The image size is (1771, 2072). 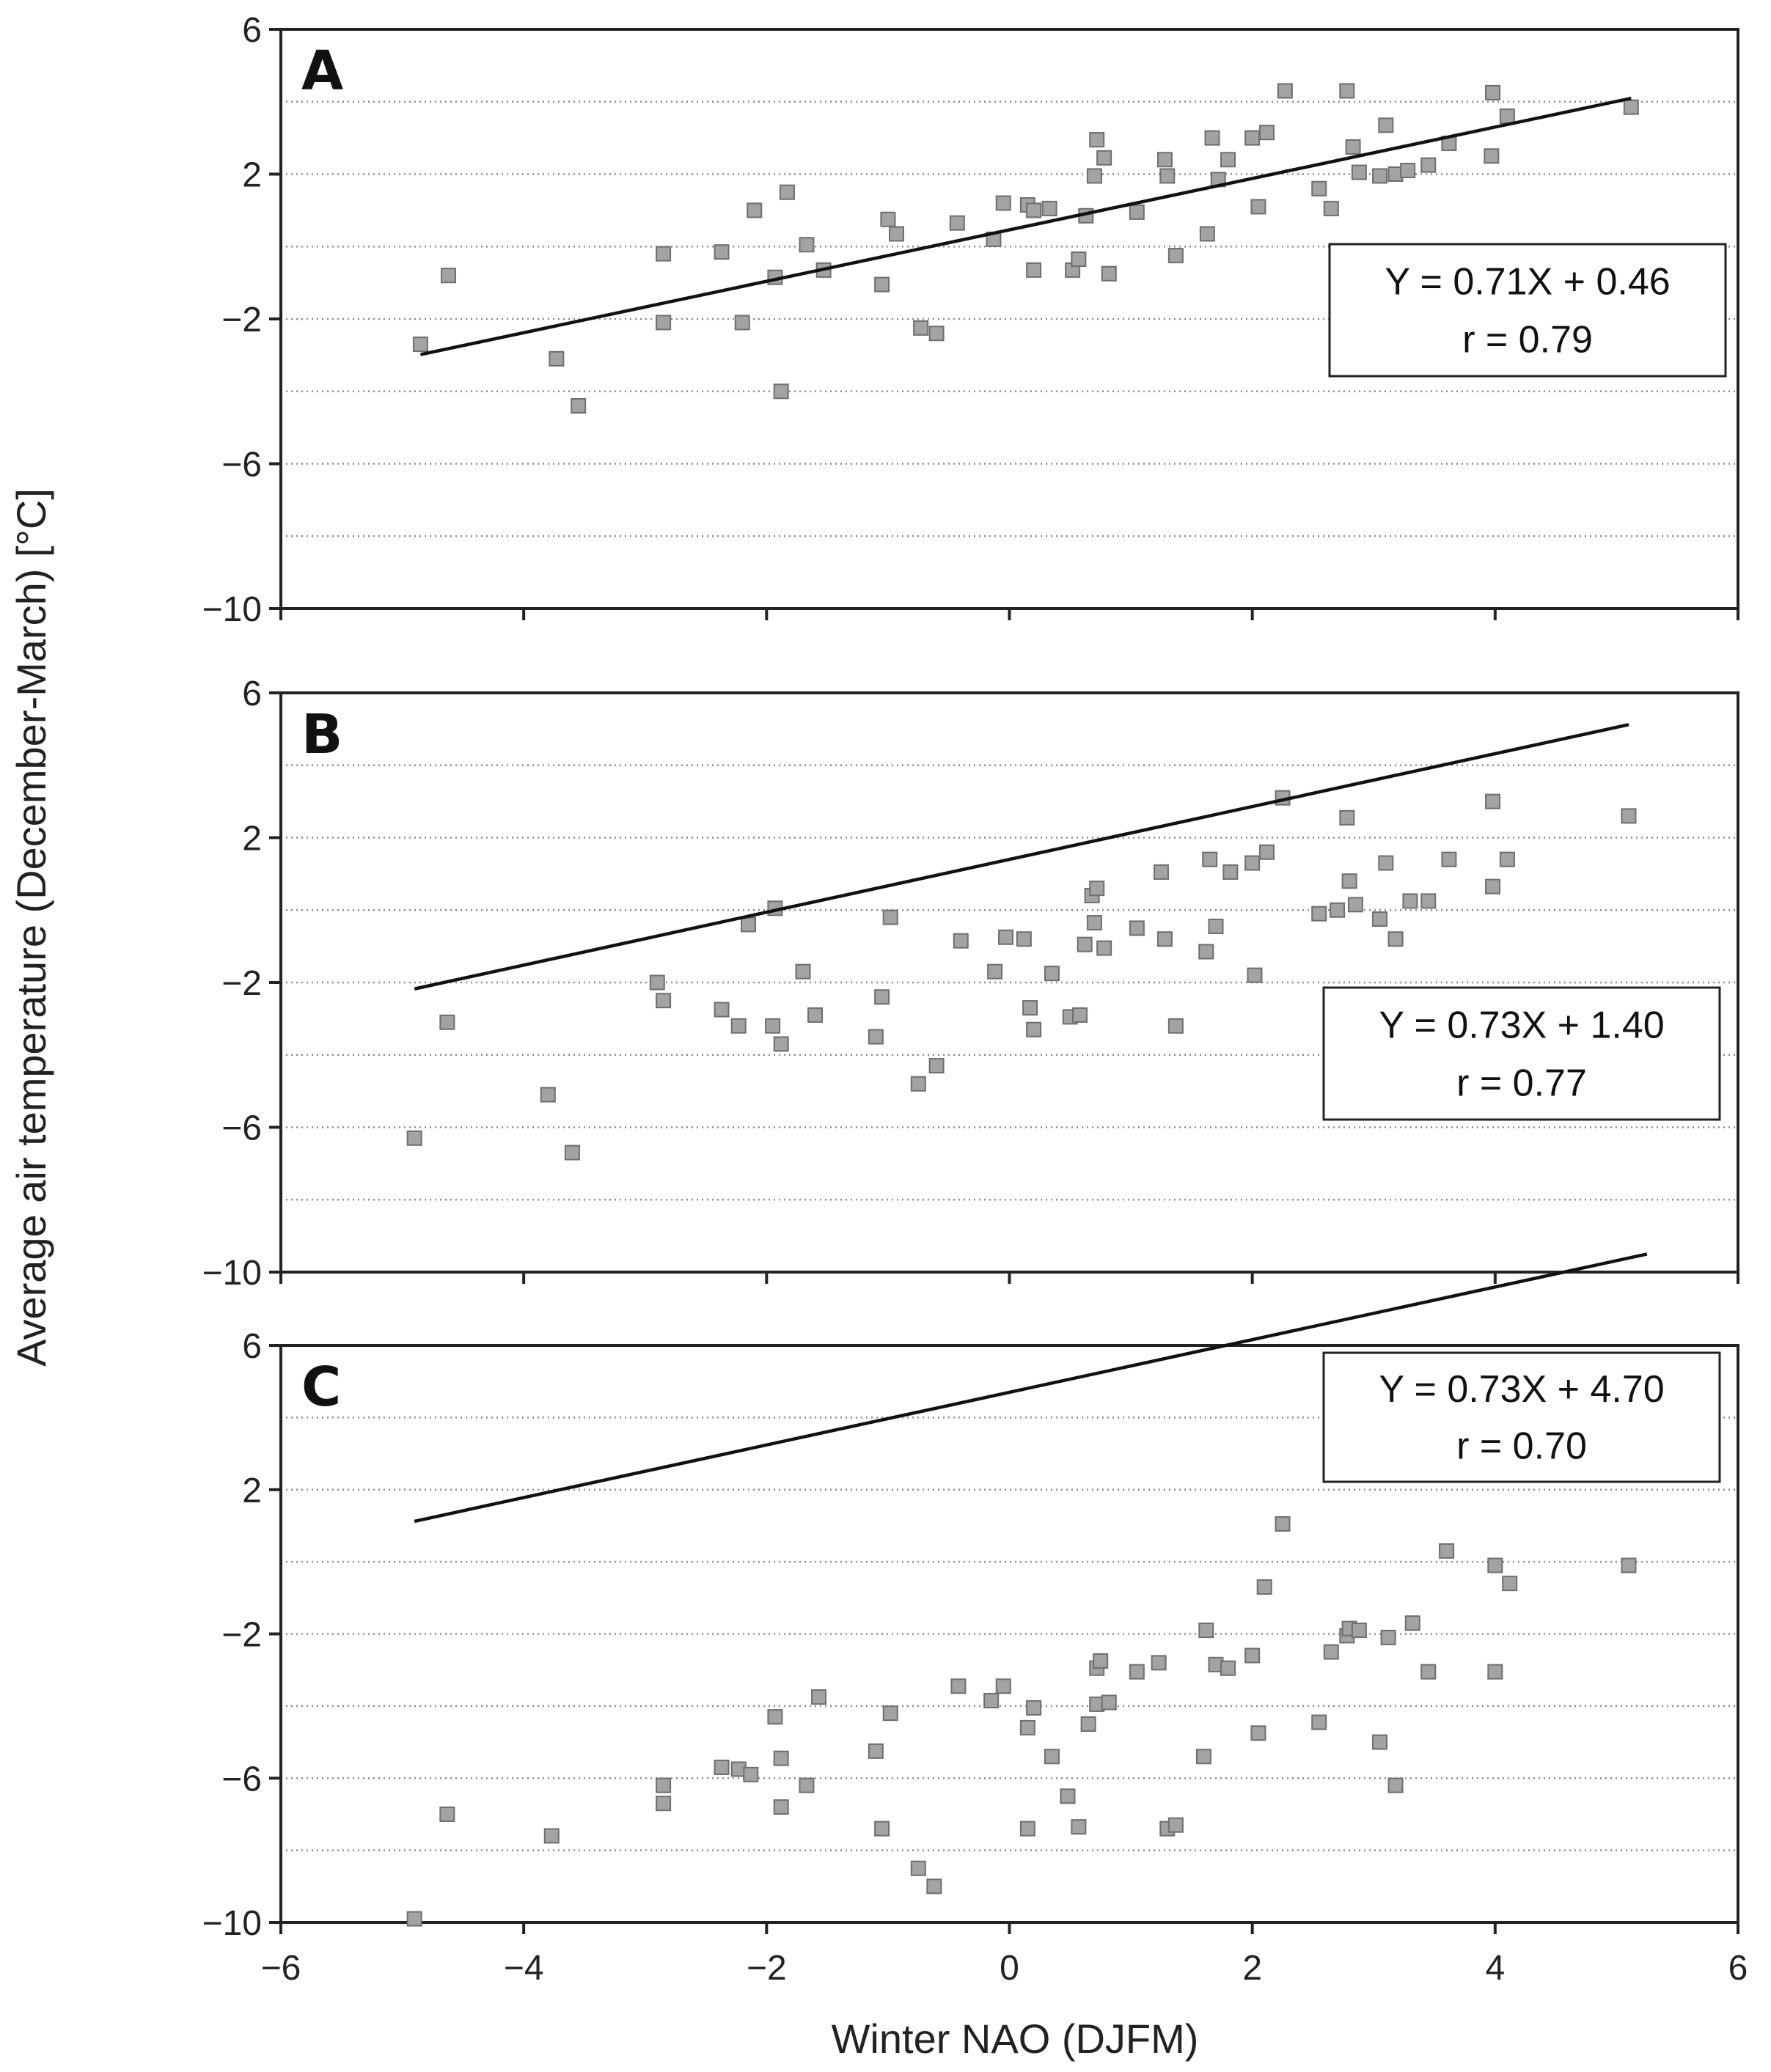 What do you see at coordinates (1527, 282) in the screenshot?
I see `regression-equation: Y = 0.71X + 0.46` at bounding box center [1527, 282].